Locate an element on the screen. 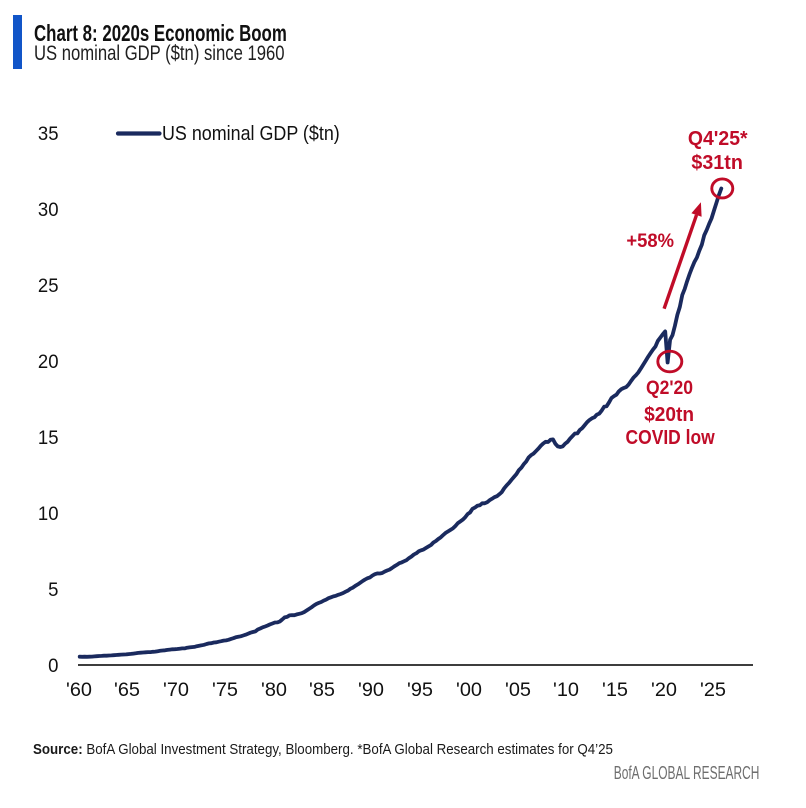  x-tick-label: '05 is located at coordinates (517, 689).